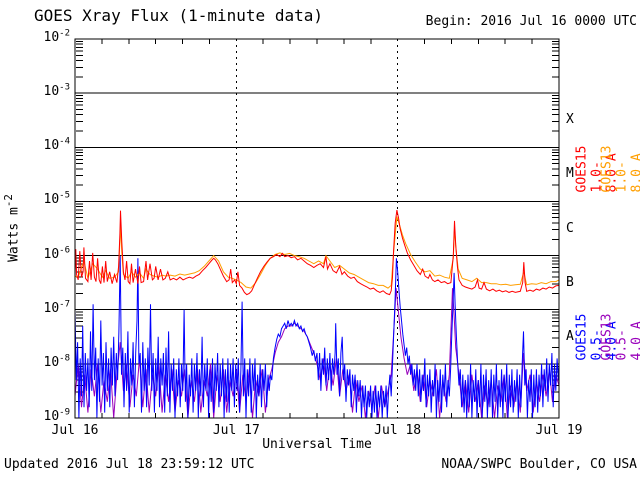 This screenshot has width=640, height=480. I want to click on y-tick-label: 10⁻⁷, so click(57, 307).